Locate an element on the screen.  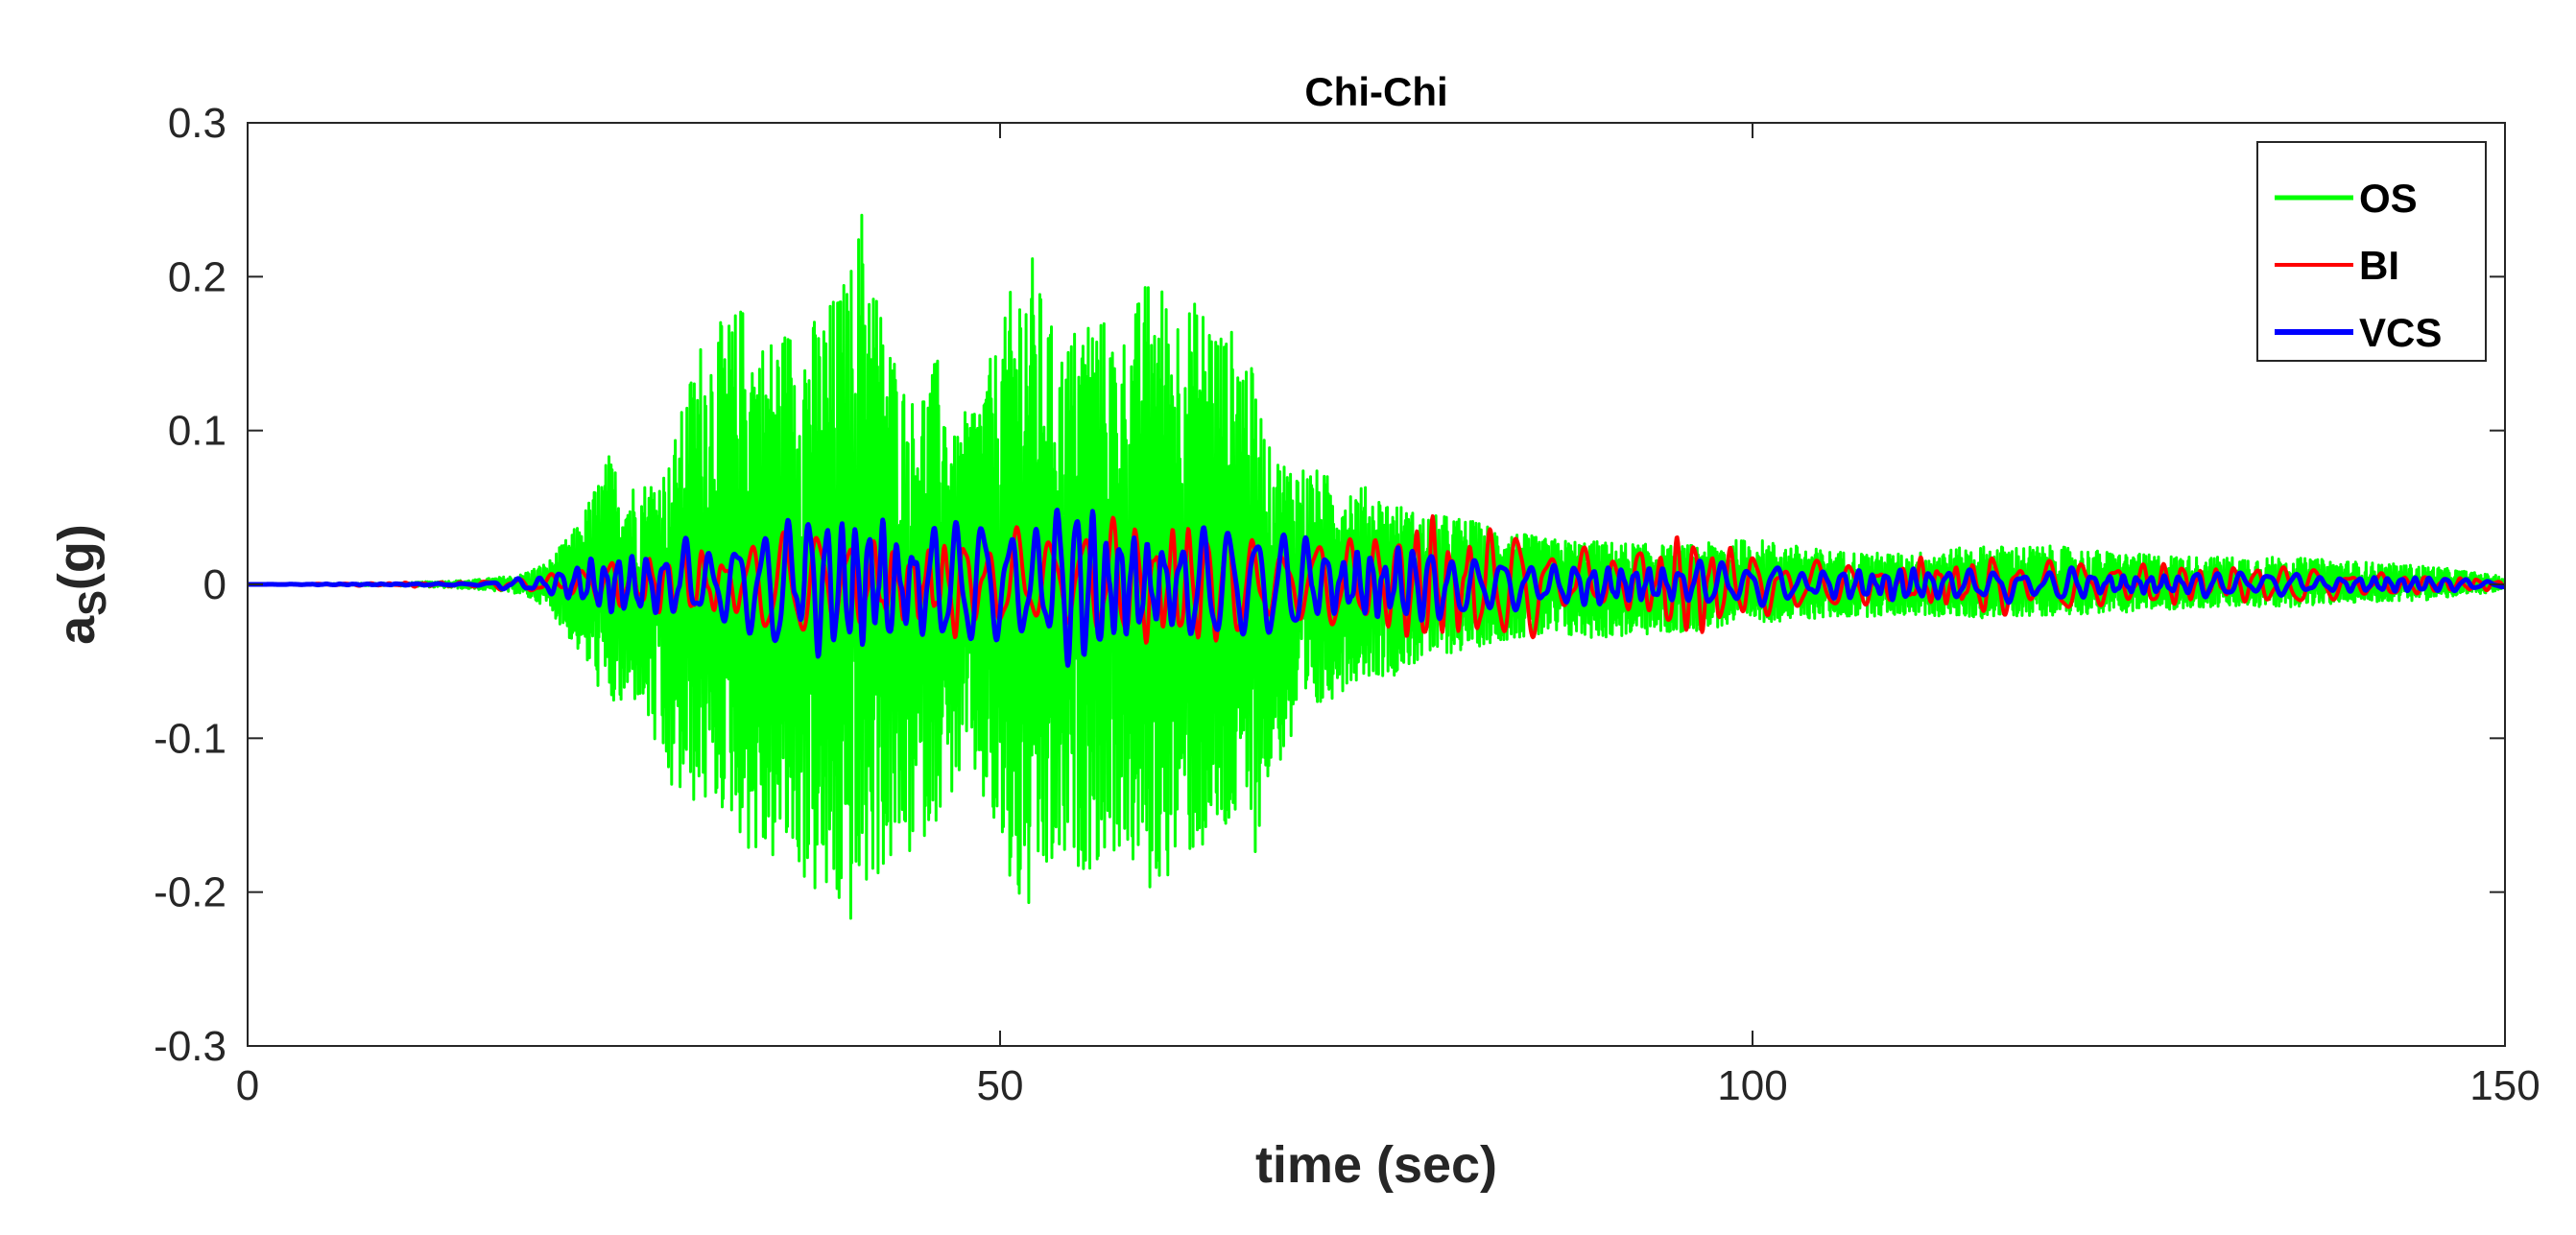
y-tick-label: -0.2 is located at coordinates (190, 892).